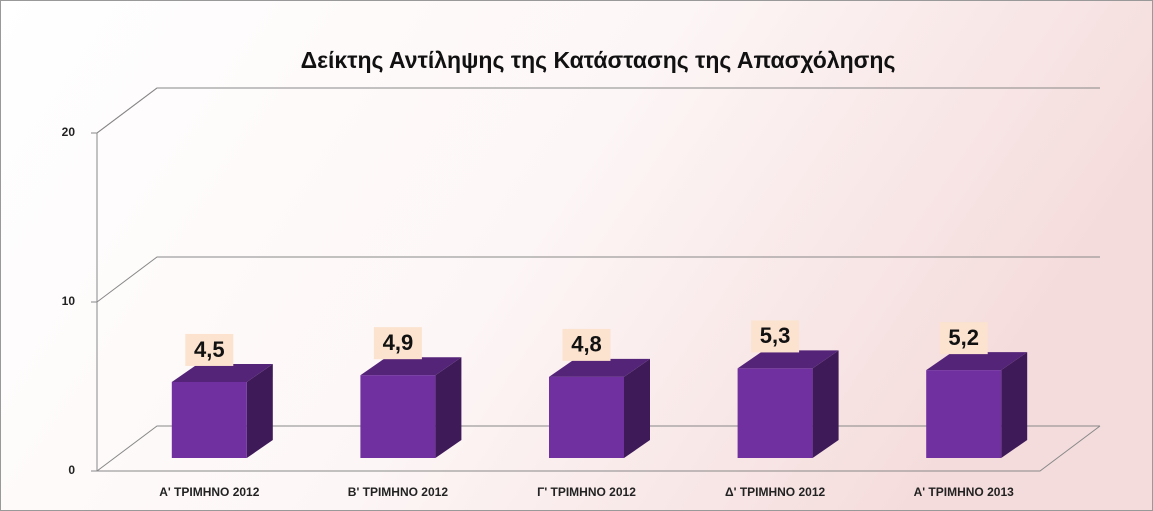 Image resolution: width=1153 pixels, height=511 pixels. I want to click on x-tick-label: Δ' ΤΡΙΜΗΝΟ 2012, so click(775, 492).